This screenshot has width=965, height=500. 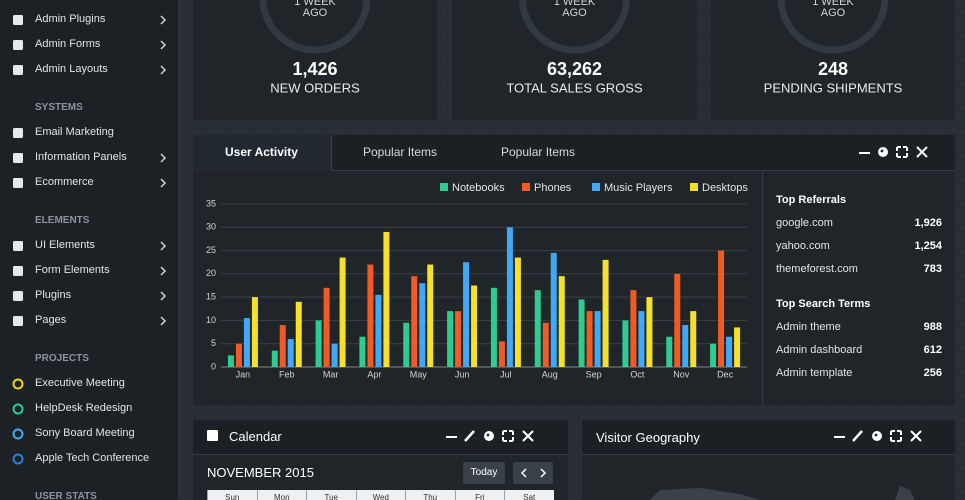 What do you see at coordinates (648, 437) in the screenshot?
I see `panel-title: Visitor Geography` at bounding box center [648, 437].